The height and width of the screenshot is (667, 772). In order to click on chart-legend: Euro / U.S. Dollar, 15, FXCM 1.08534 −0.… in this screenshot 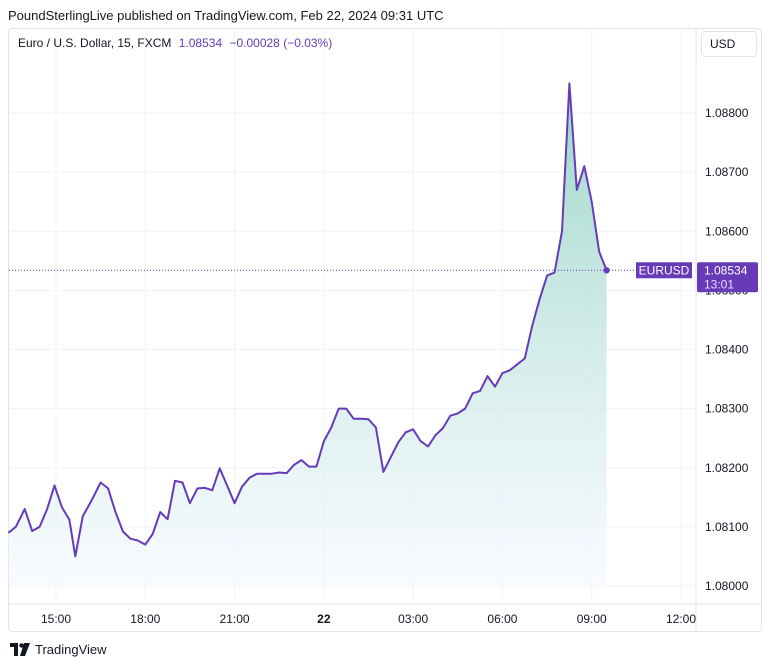, I will do `click(175, 43)`.